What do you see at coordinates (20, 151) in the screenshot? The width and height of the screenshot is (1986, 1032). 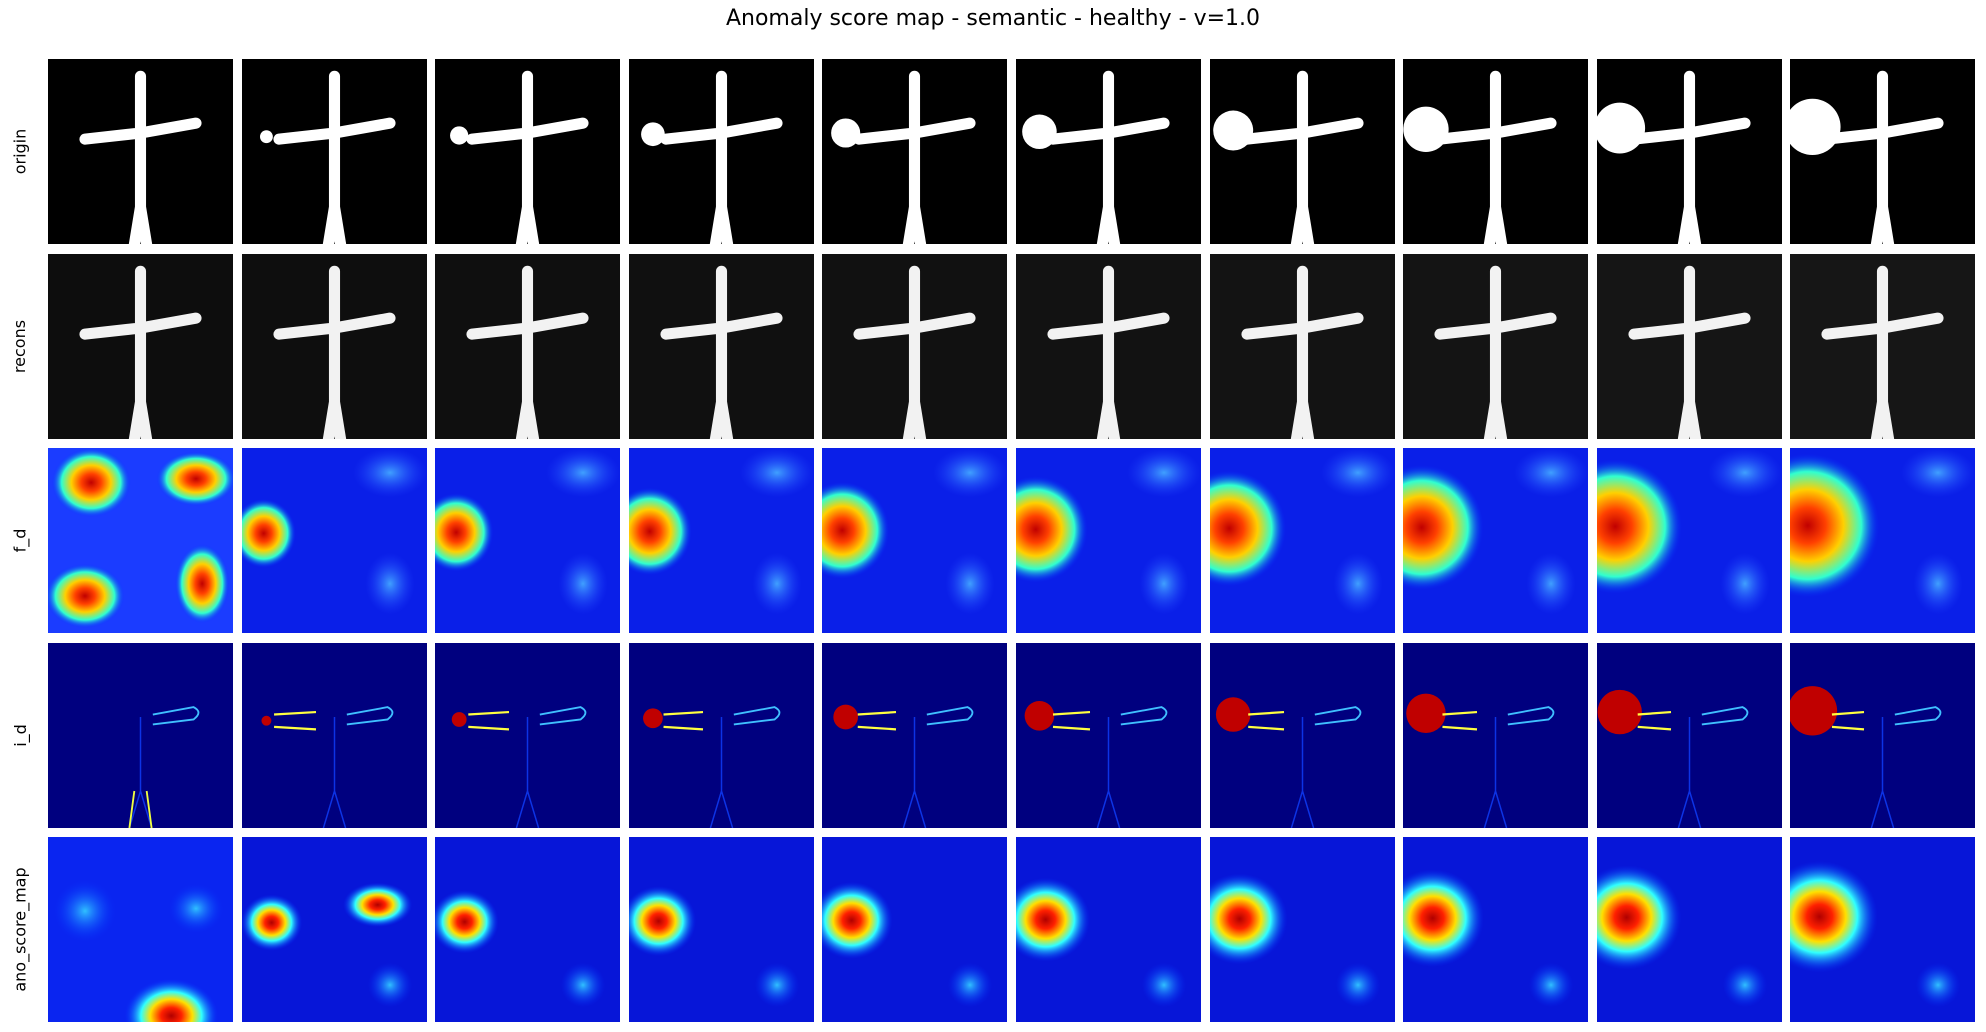 I see `row-label-origin: origin` at bounding box center [20, 151].